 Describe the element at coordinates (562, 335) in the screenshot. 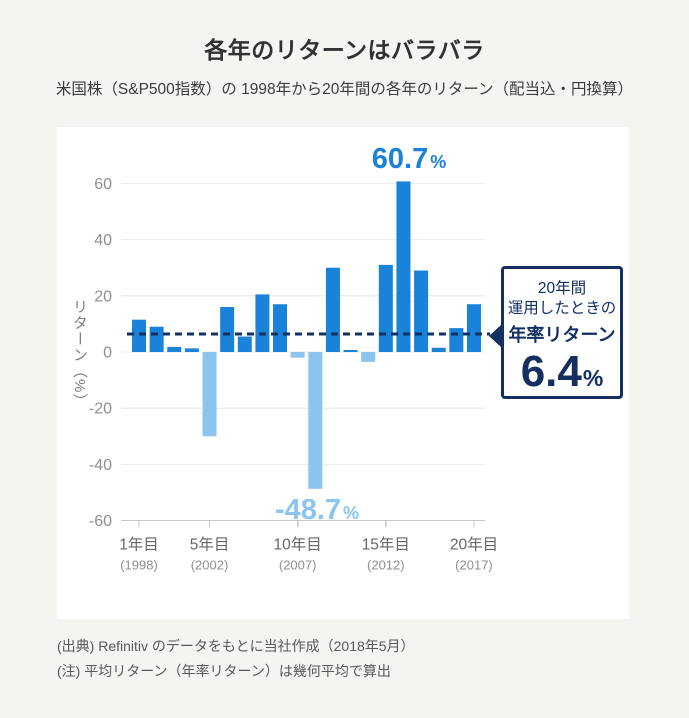

I see `callout-line3: 年率リターン` at that location.